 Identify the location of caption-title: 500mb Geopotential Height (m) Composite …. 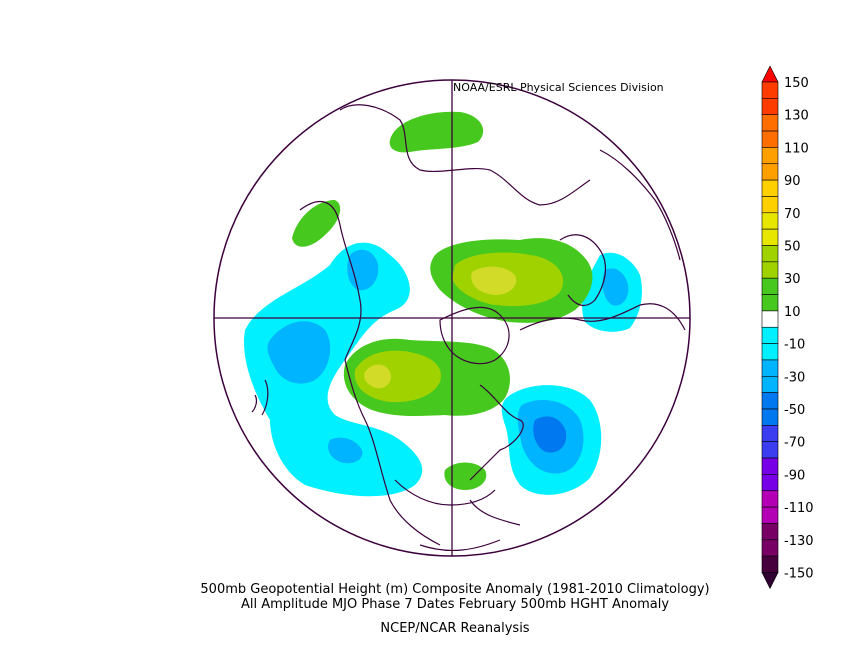
(455, 589).